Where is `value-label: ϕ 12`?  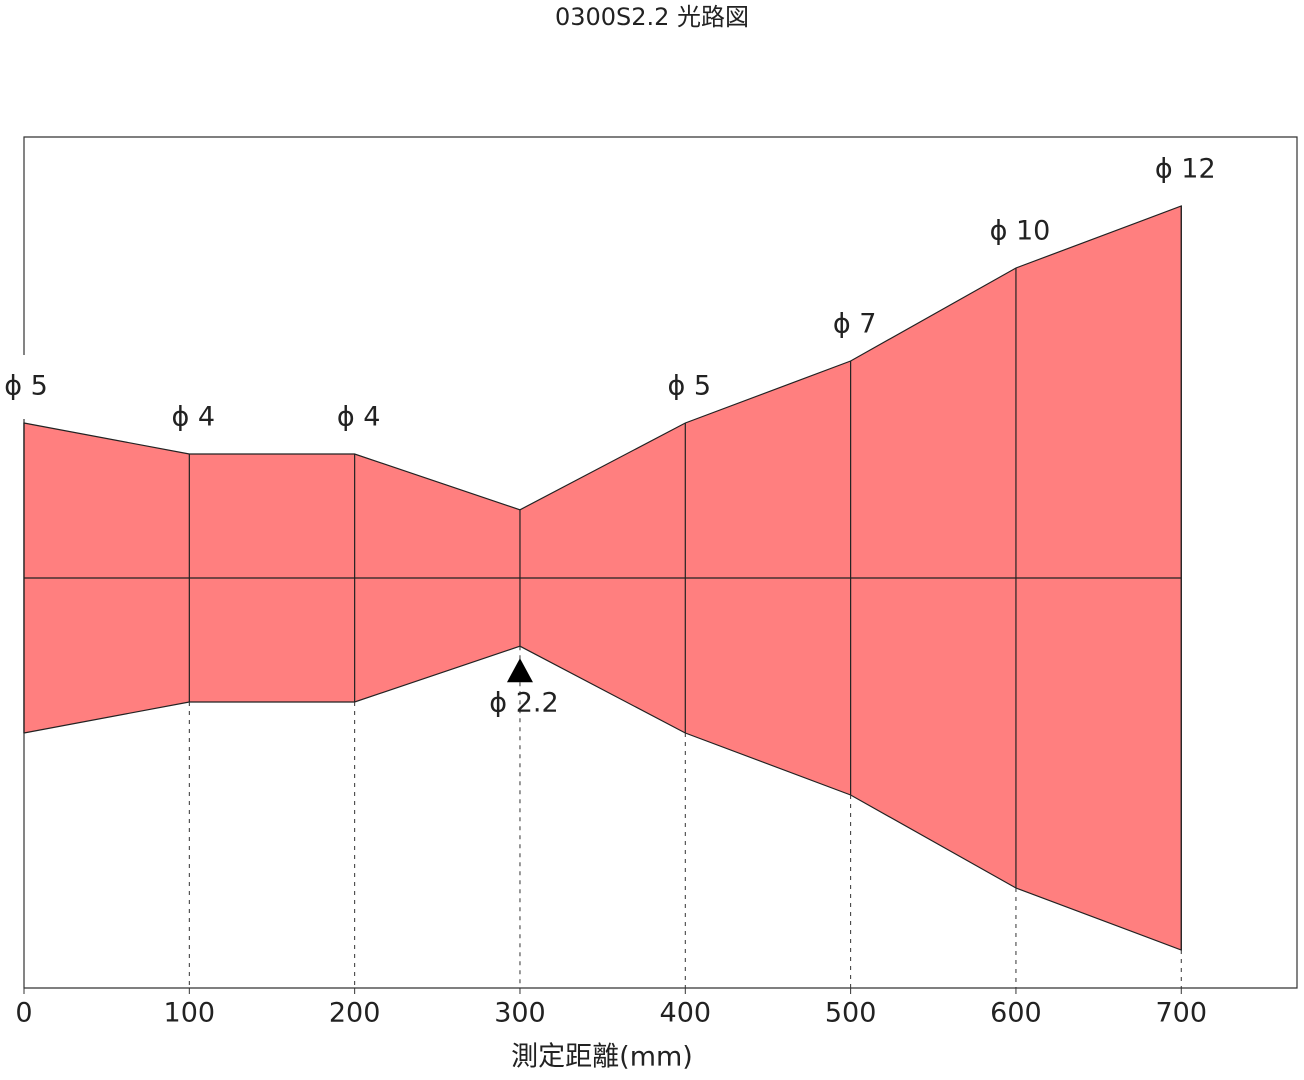 value-label: ϕ 12 is located at coordinates (1185, 169).